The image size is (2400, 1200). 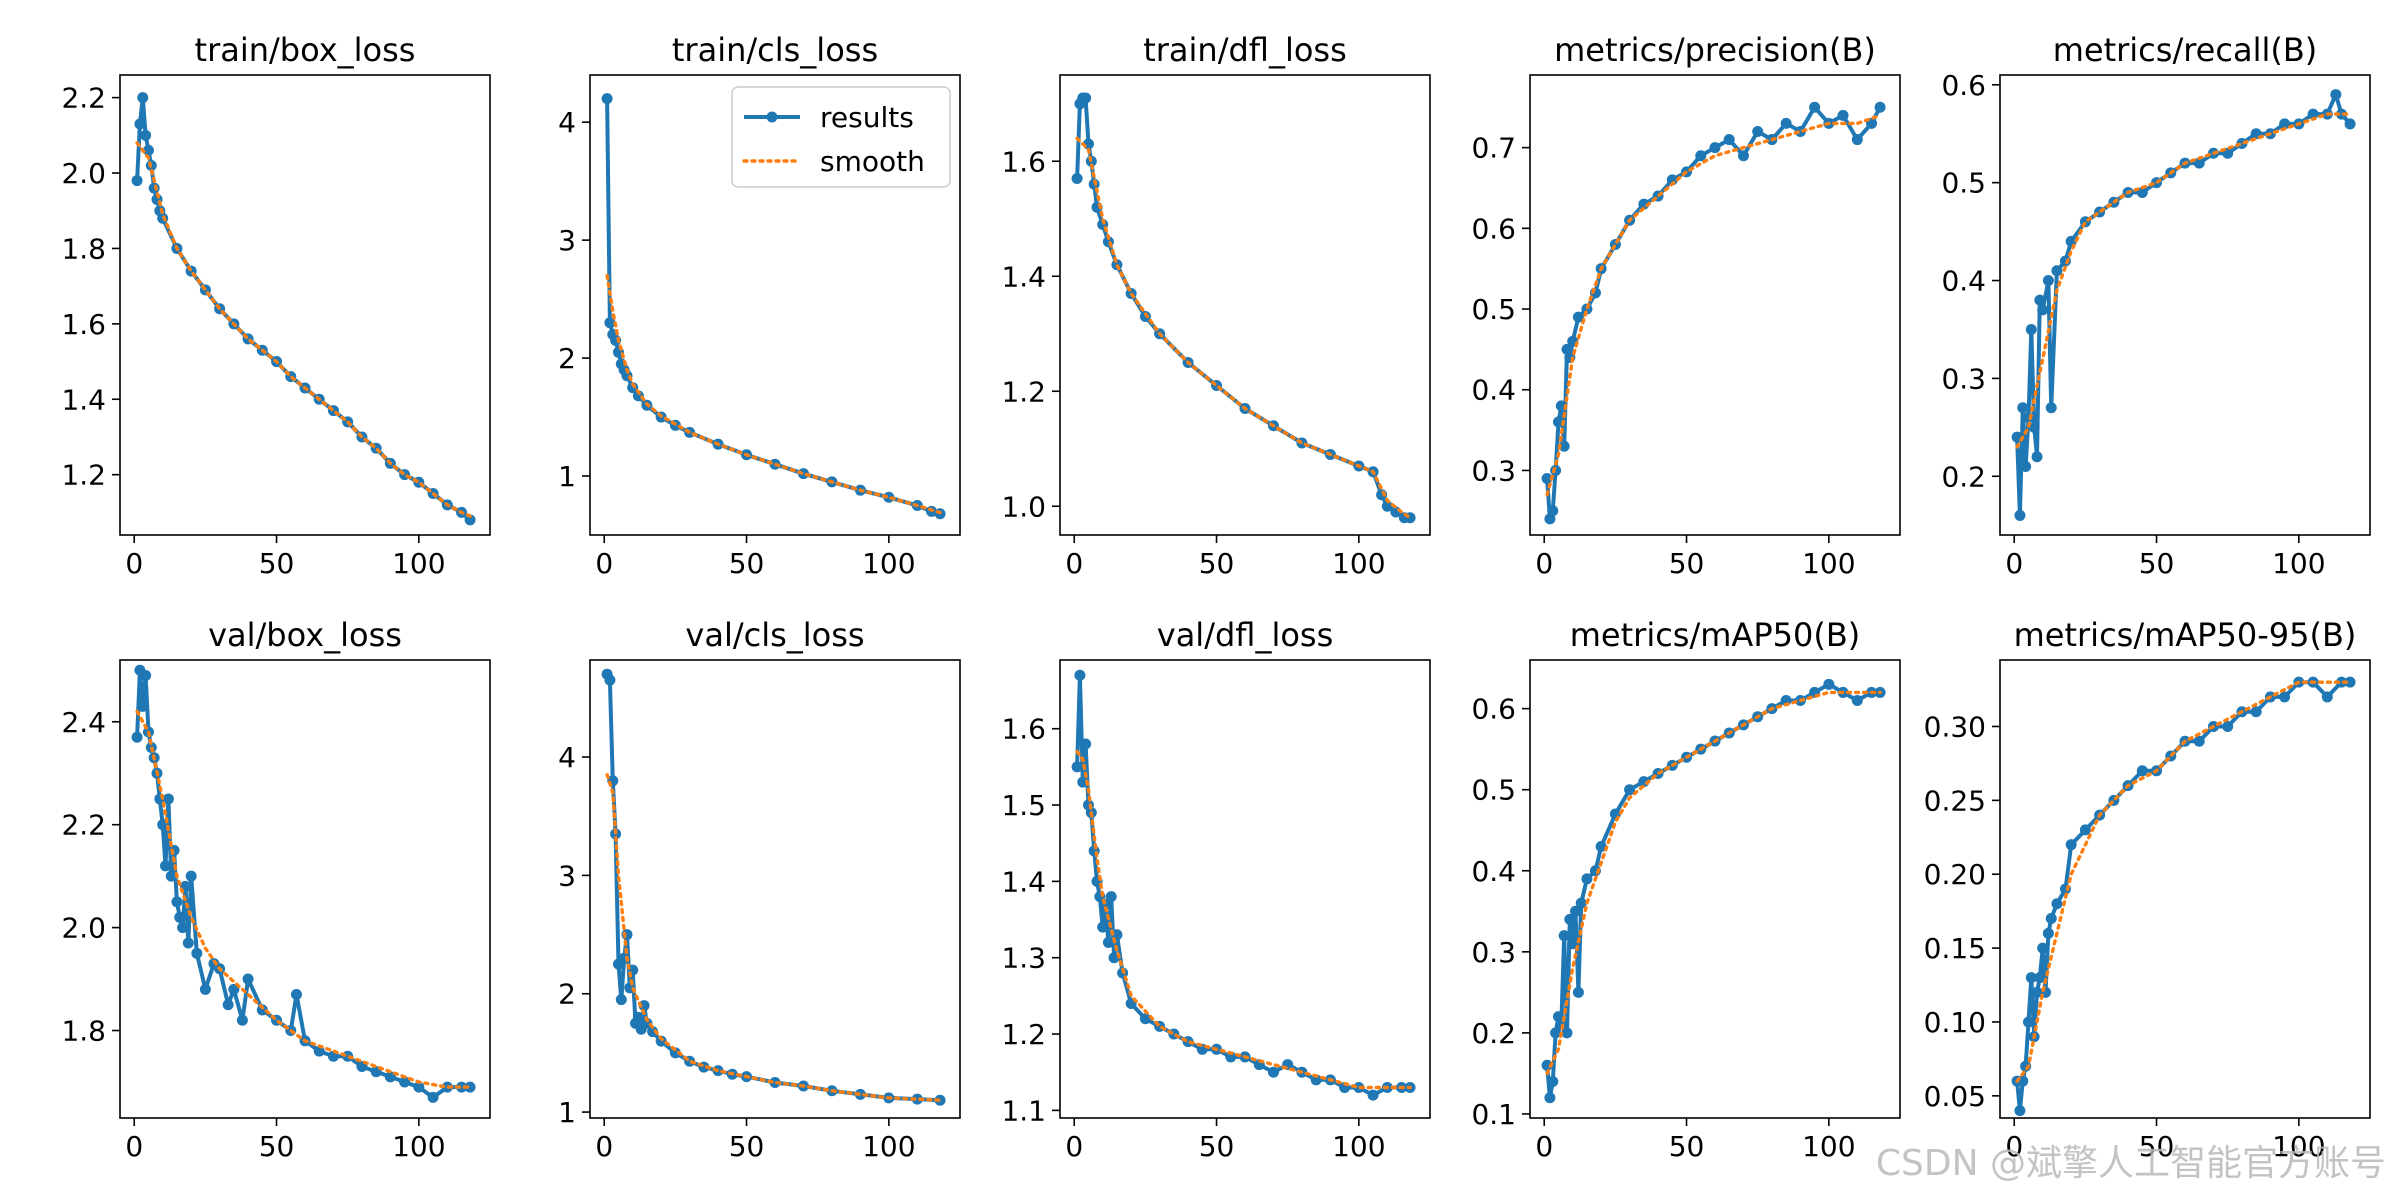 I want to click on y-tick-label: 1.2, so click(x=83, y=475).